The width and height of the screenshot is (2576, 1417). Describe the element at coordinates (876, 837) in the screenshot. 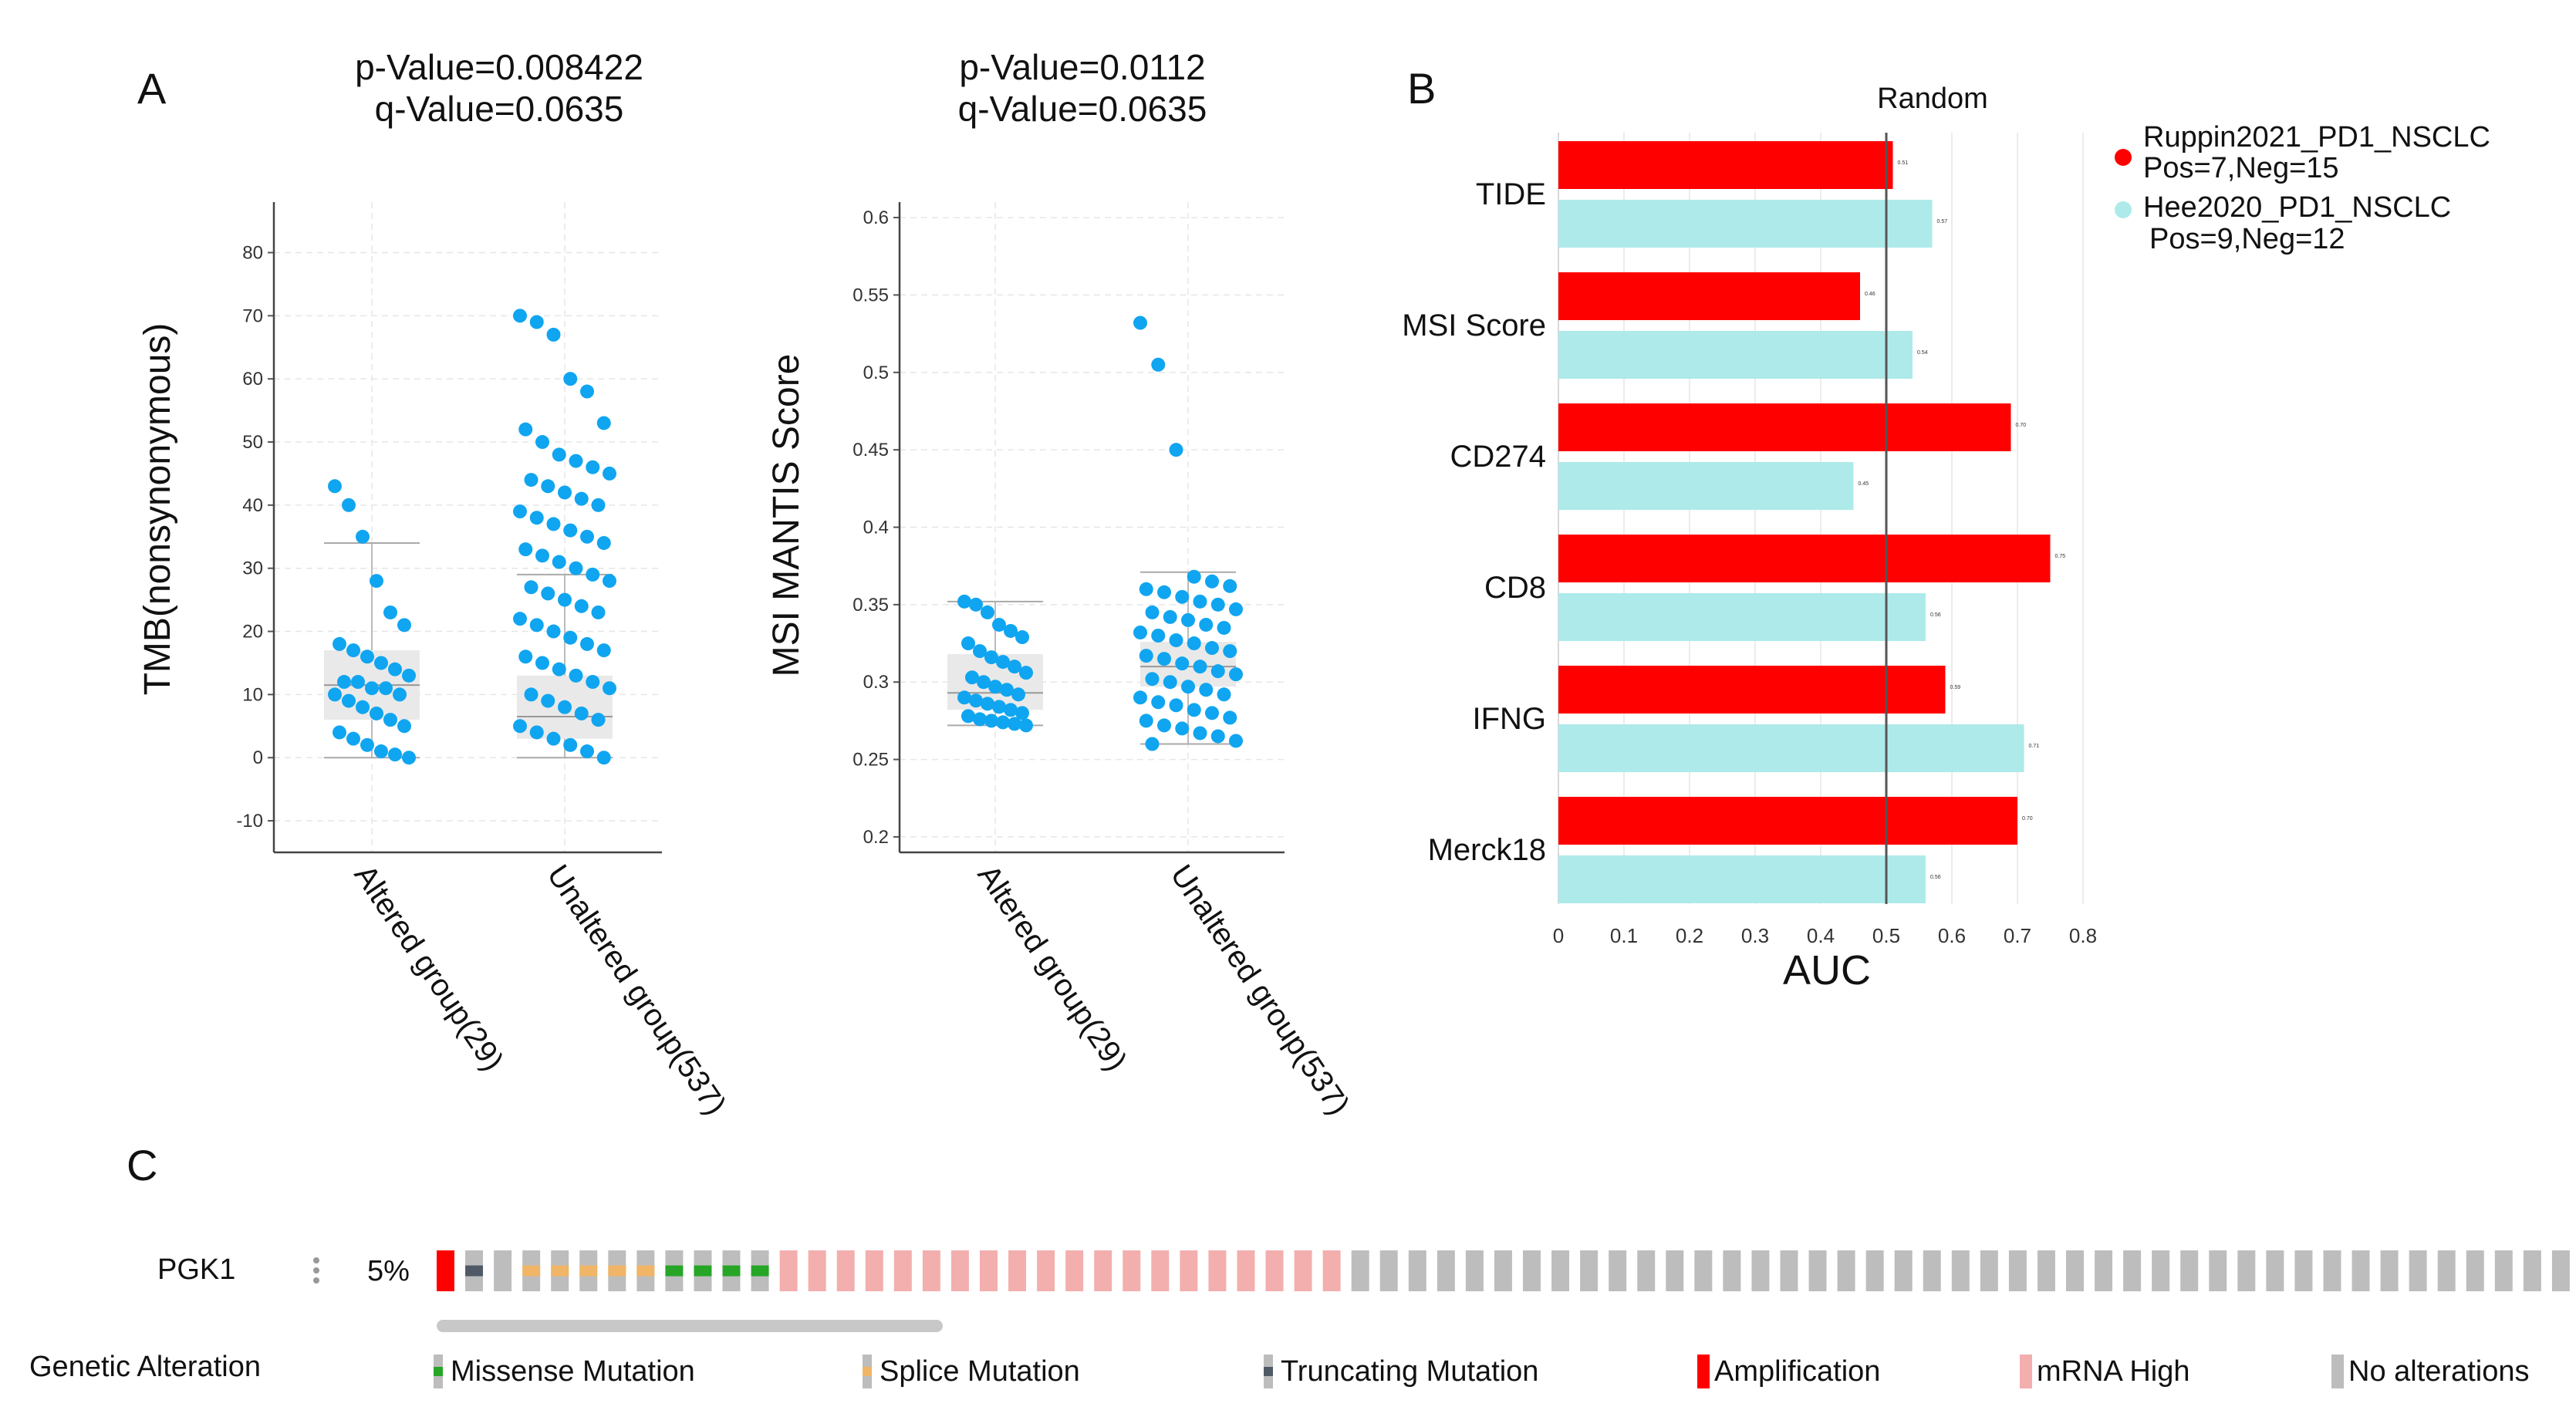

I see `y-tick-label: 0.2` at that location.